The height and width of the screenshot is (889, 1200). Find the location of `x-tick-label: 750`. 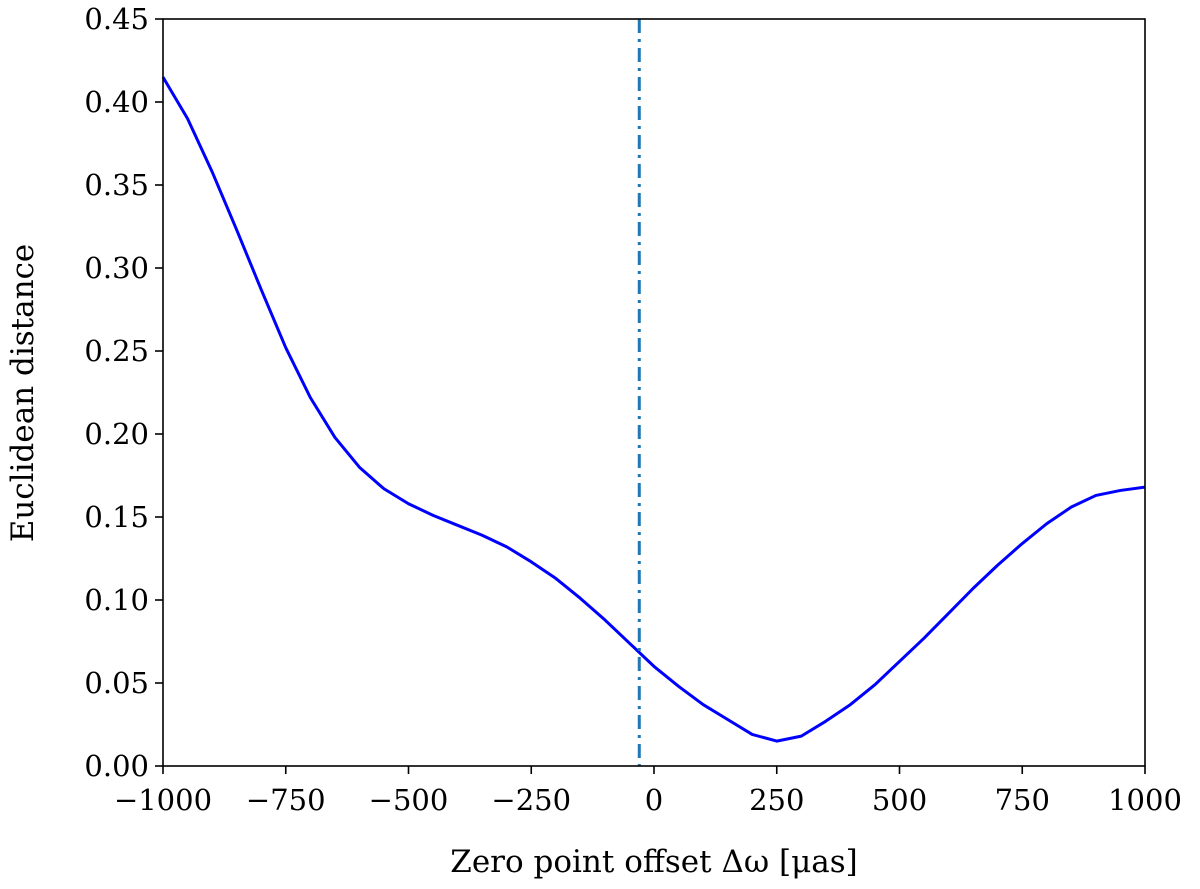

x-tick-label: 750 is located at coordinates (1022, 800).